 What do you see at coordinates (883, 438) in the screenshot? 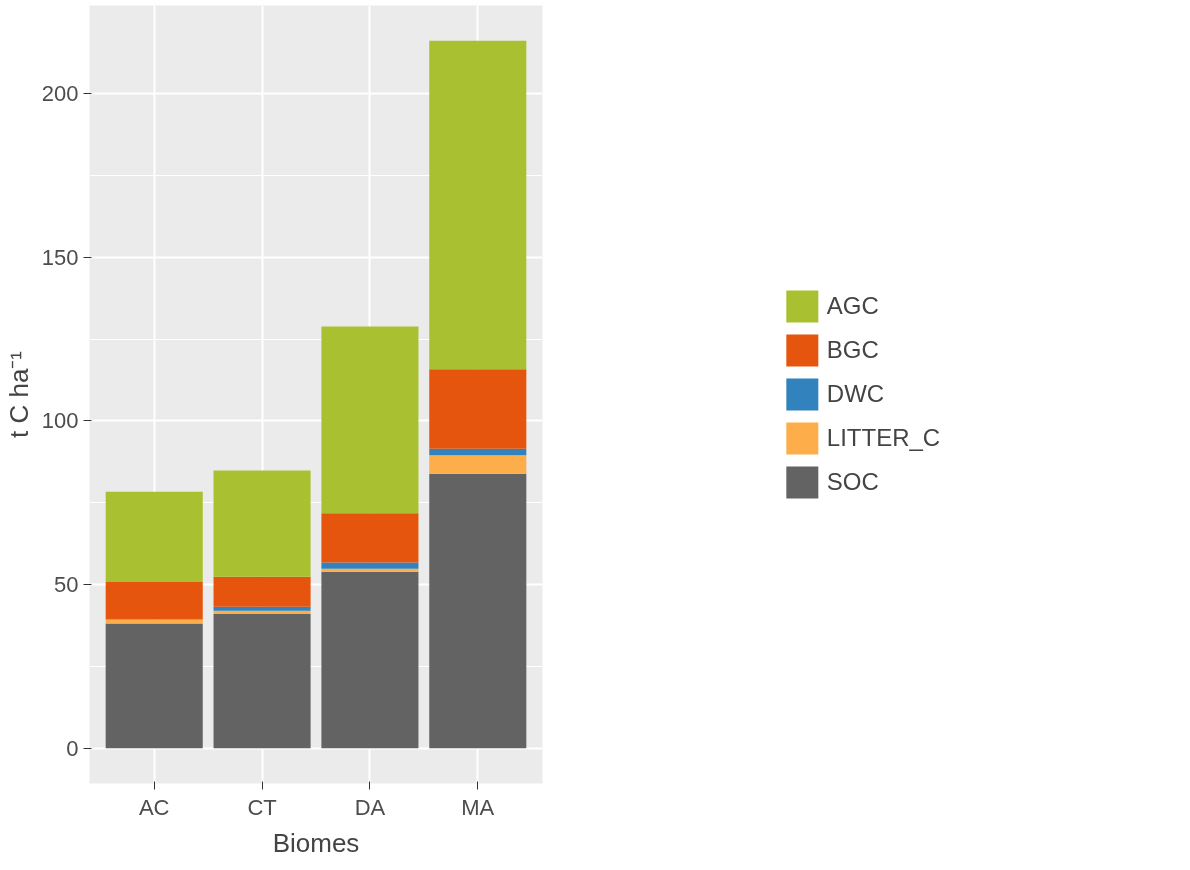
I see `legend-label: LITTER_C` at bounding box center [883, 438].